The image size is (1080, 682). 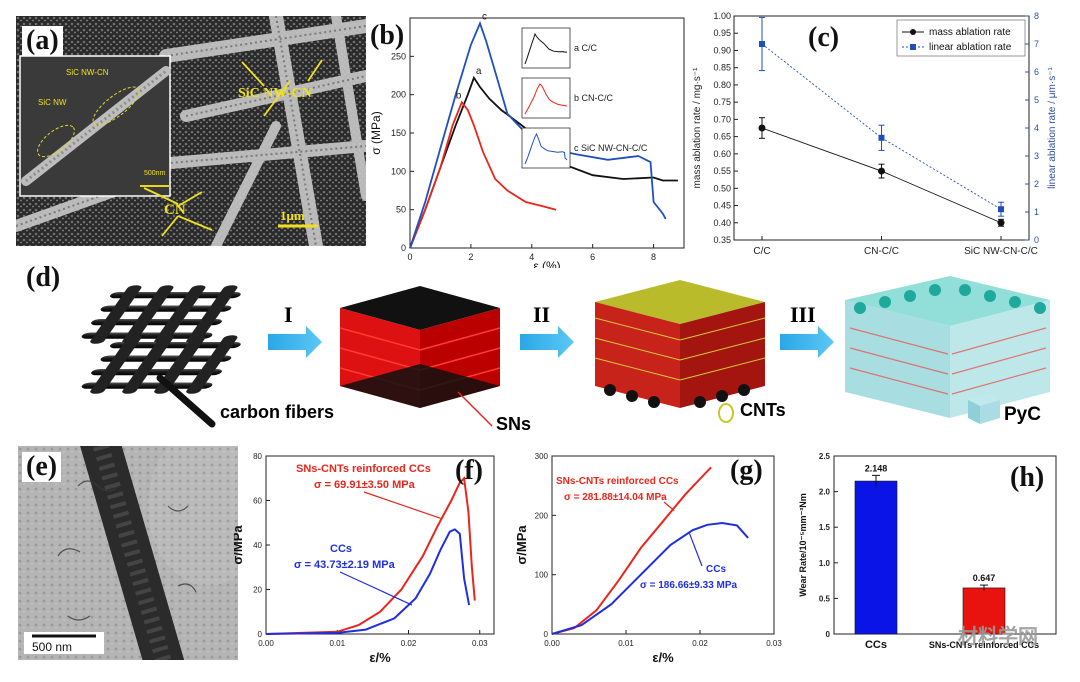 What do you see at coordinates (722, 171) in the screenshot?
I see `y-tick-label: 0.55` at bounding box center [722, 171].